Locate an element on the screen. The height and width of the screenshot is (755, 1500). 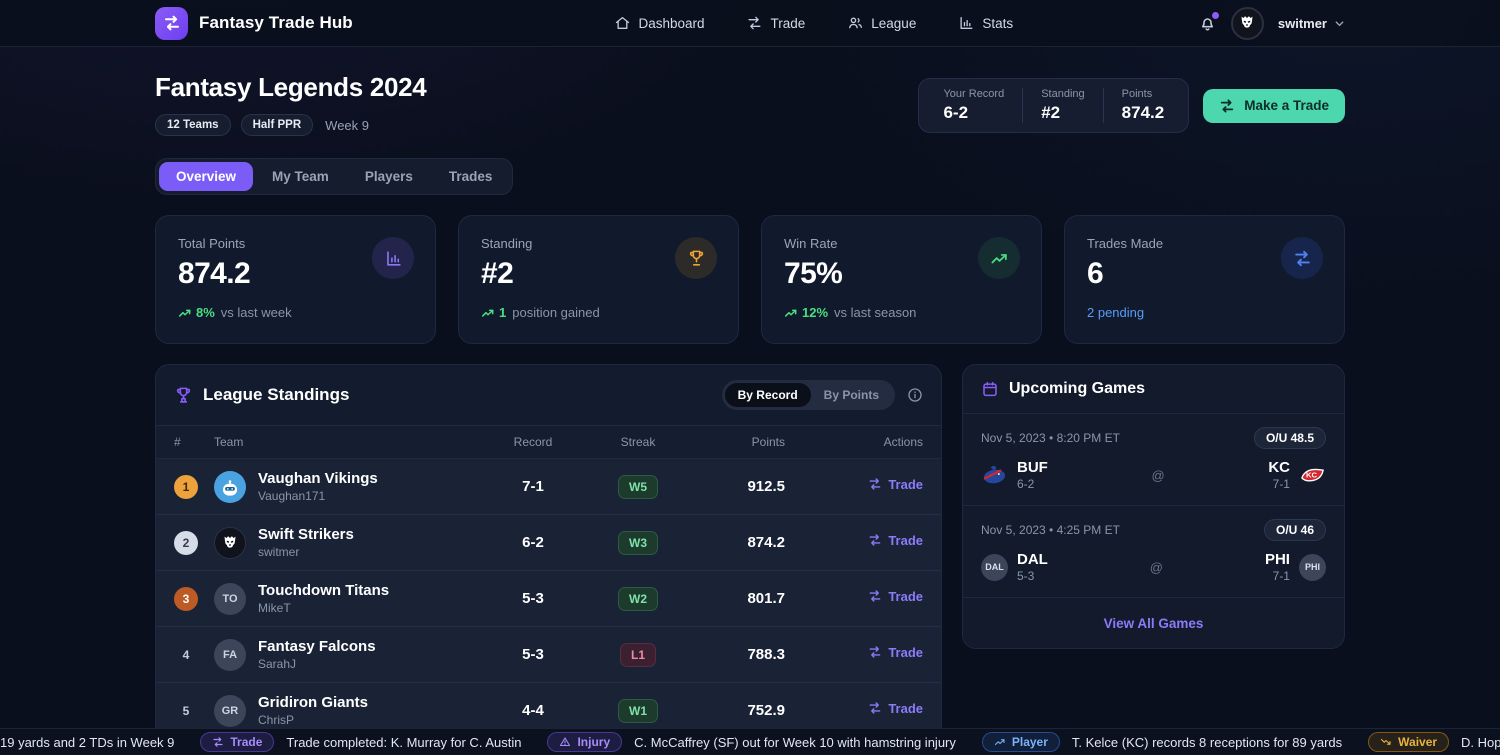
calendar-icon is located at coordinates (990, 389).